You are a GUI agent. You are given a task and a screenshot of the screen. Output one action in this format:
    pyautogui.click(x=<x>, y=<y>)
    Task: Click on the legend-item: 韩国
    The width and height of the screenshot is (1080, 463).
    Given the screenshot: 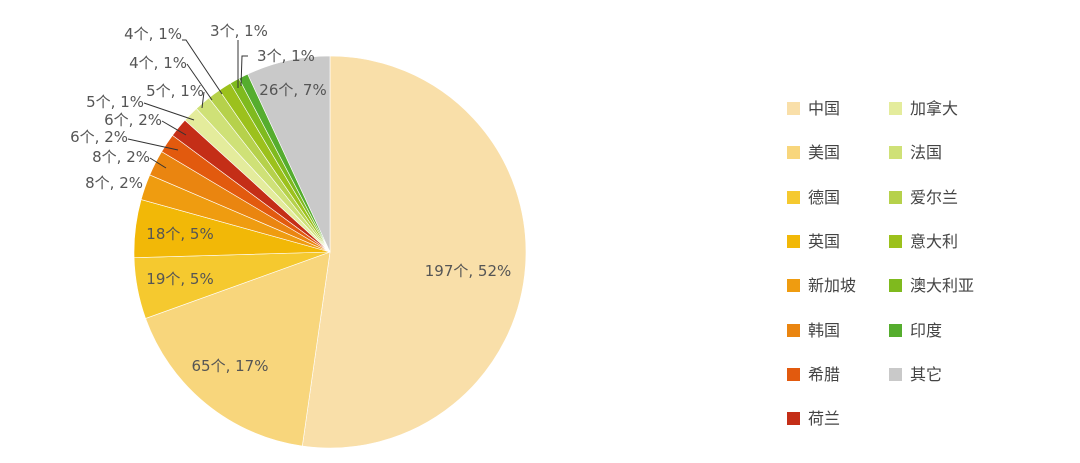 What is the action you would take?
    pyautogui.click(x=813, y=331)
    